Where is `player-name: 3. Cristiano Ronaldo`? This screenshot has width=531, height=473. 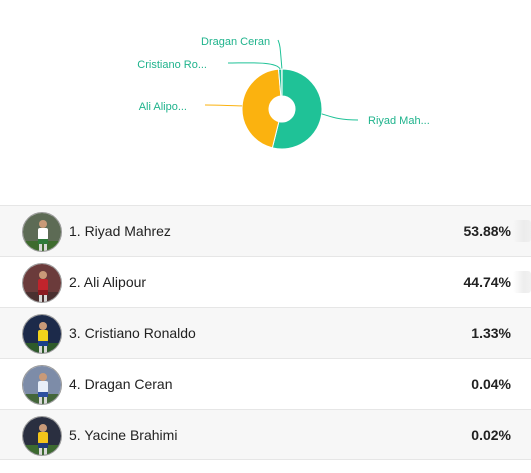
player-name: 3. Cristiano Ronaldo is located at coordinates (132, 333).